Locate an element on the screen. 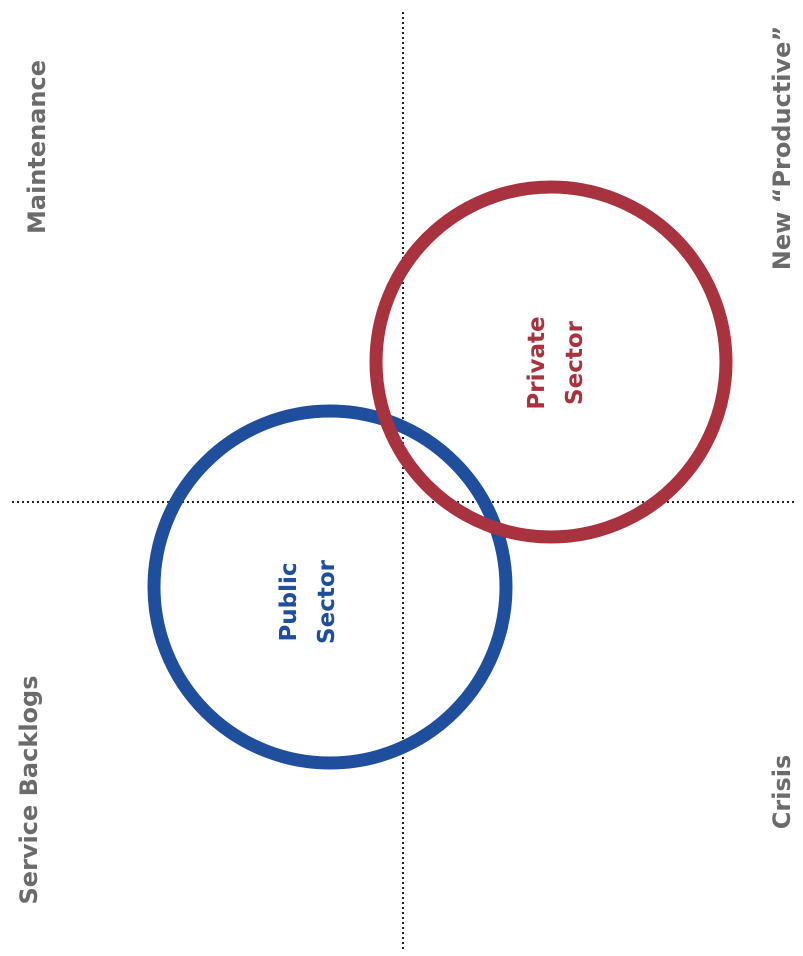  private-sector-label-line1: Private is located at coordinates (537, 362).